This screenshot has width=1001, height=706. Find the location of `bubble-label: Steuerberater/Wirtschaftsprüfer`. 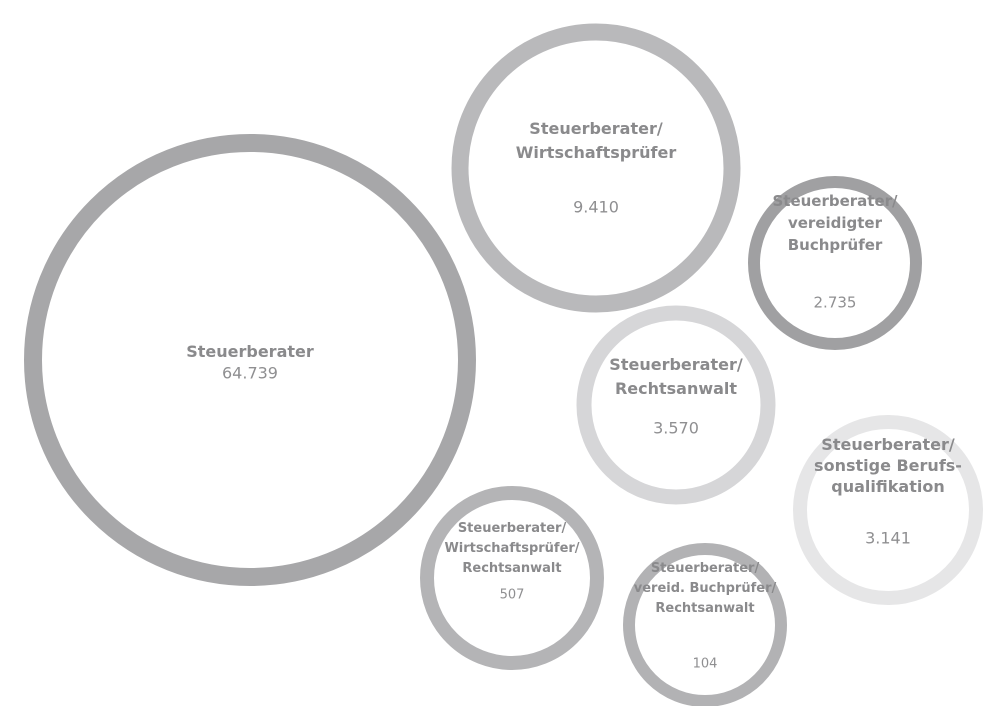

bubble-label: Steuerberater/Wirtschaftsprüfer is located at coordinates (596, 140).